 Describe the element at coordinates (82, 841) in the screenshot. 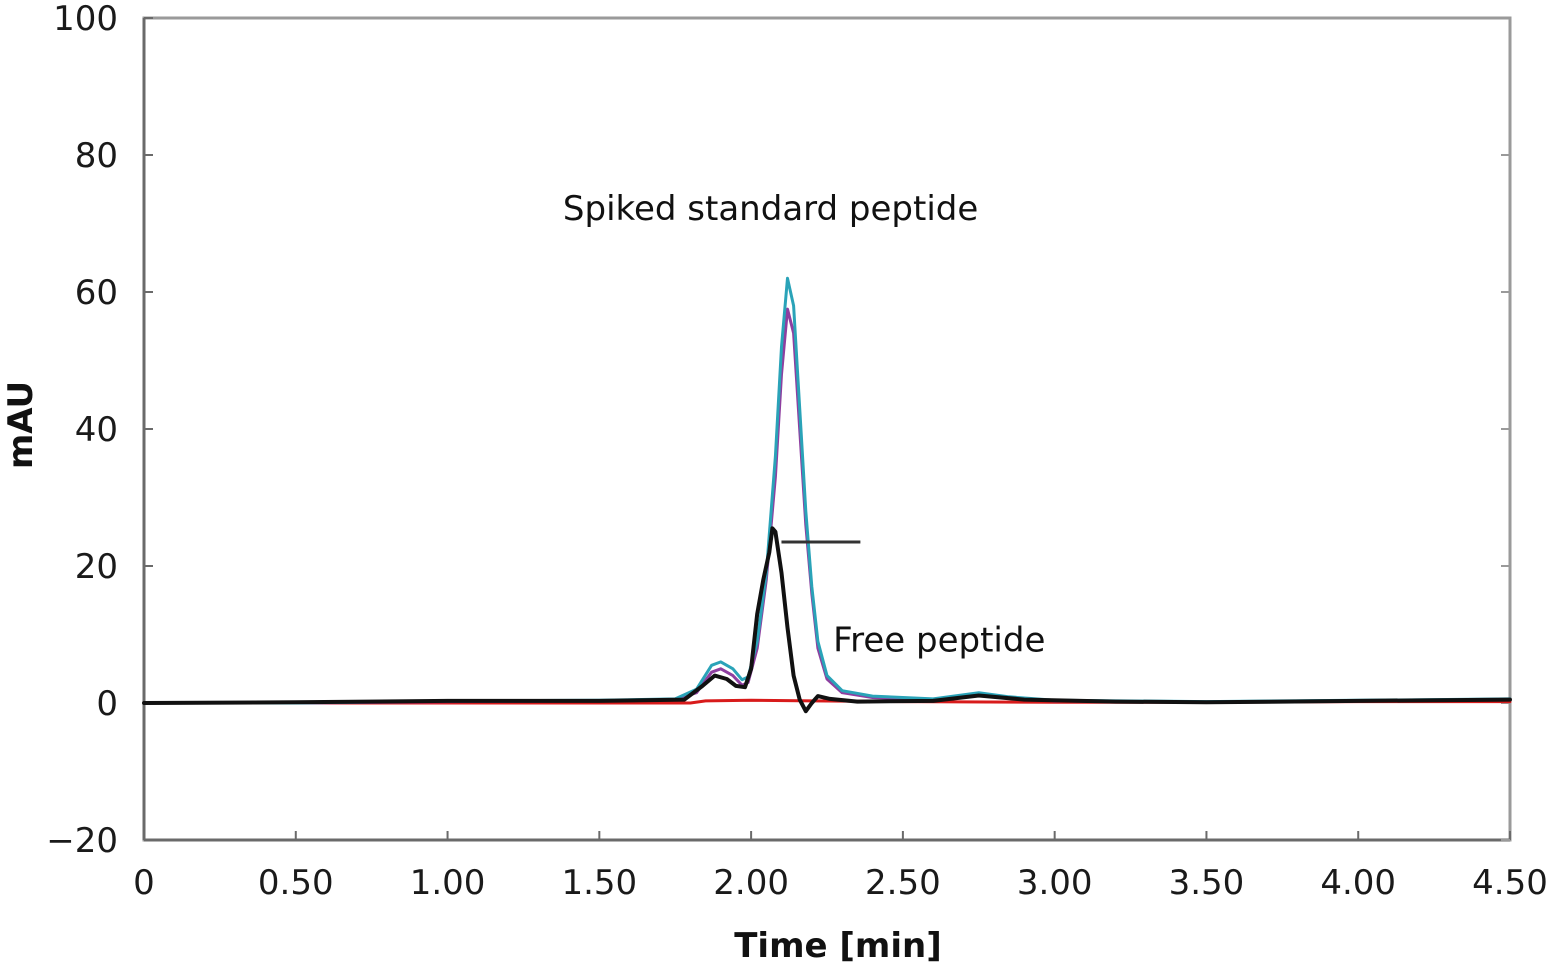

I see `y-tick-label: −20` at that location.